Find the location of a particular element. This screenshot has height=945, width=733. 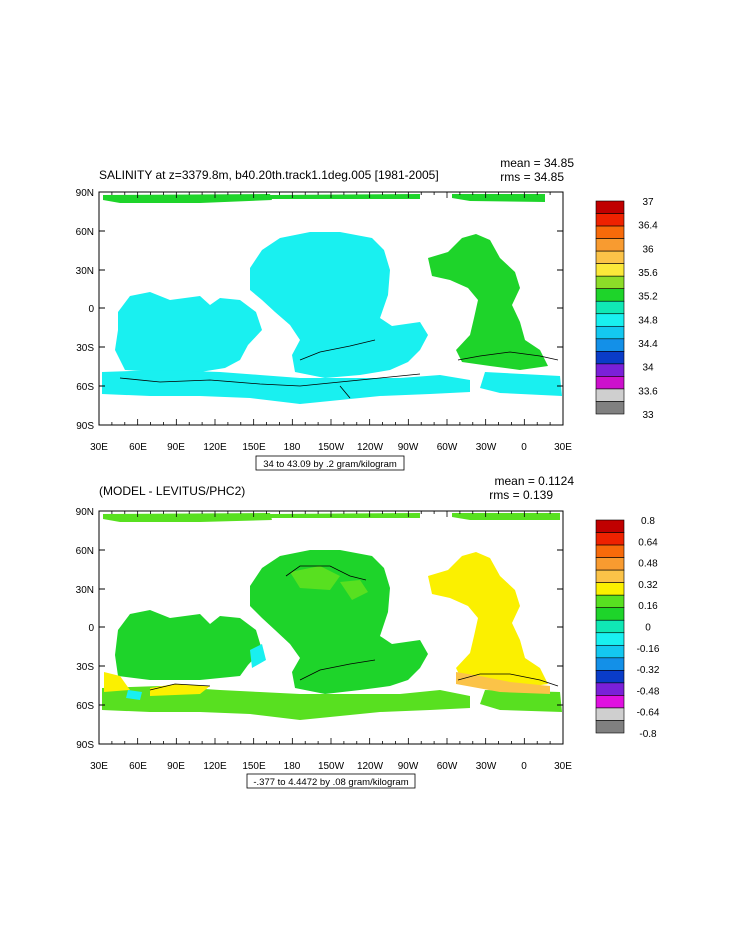

ocean-field-pacific is located at coordinates (339, 305).